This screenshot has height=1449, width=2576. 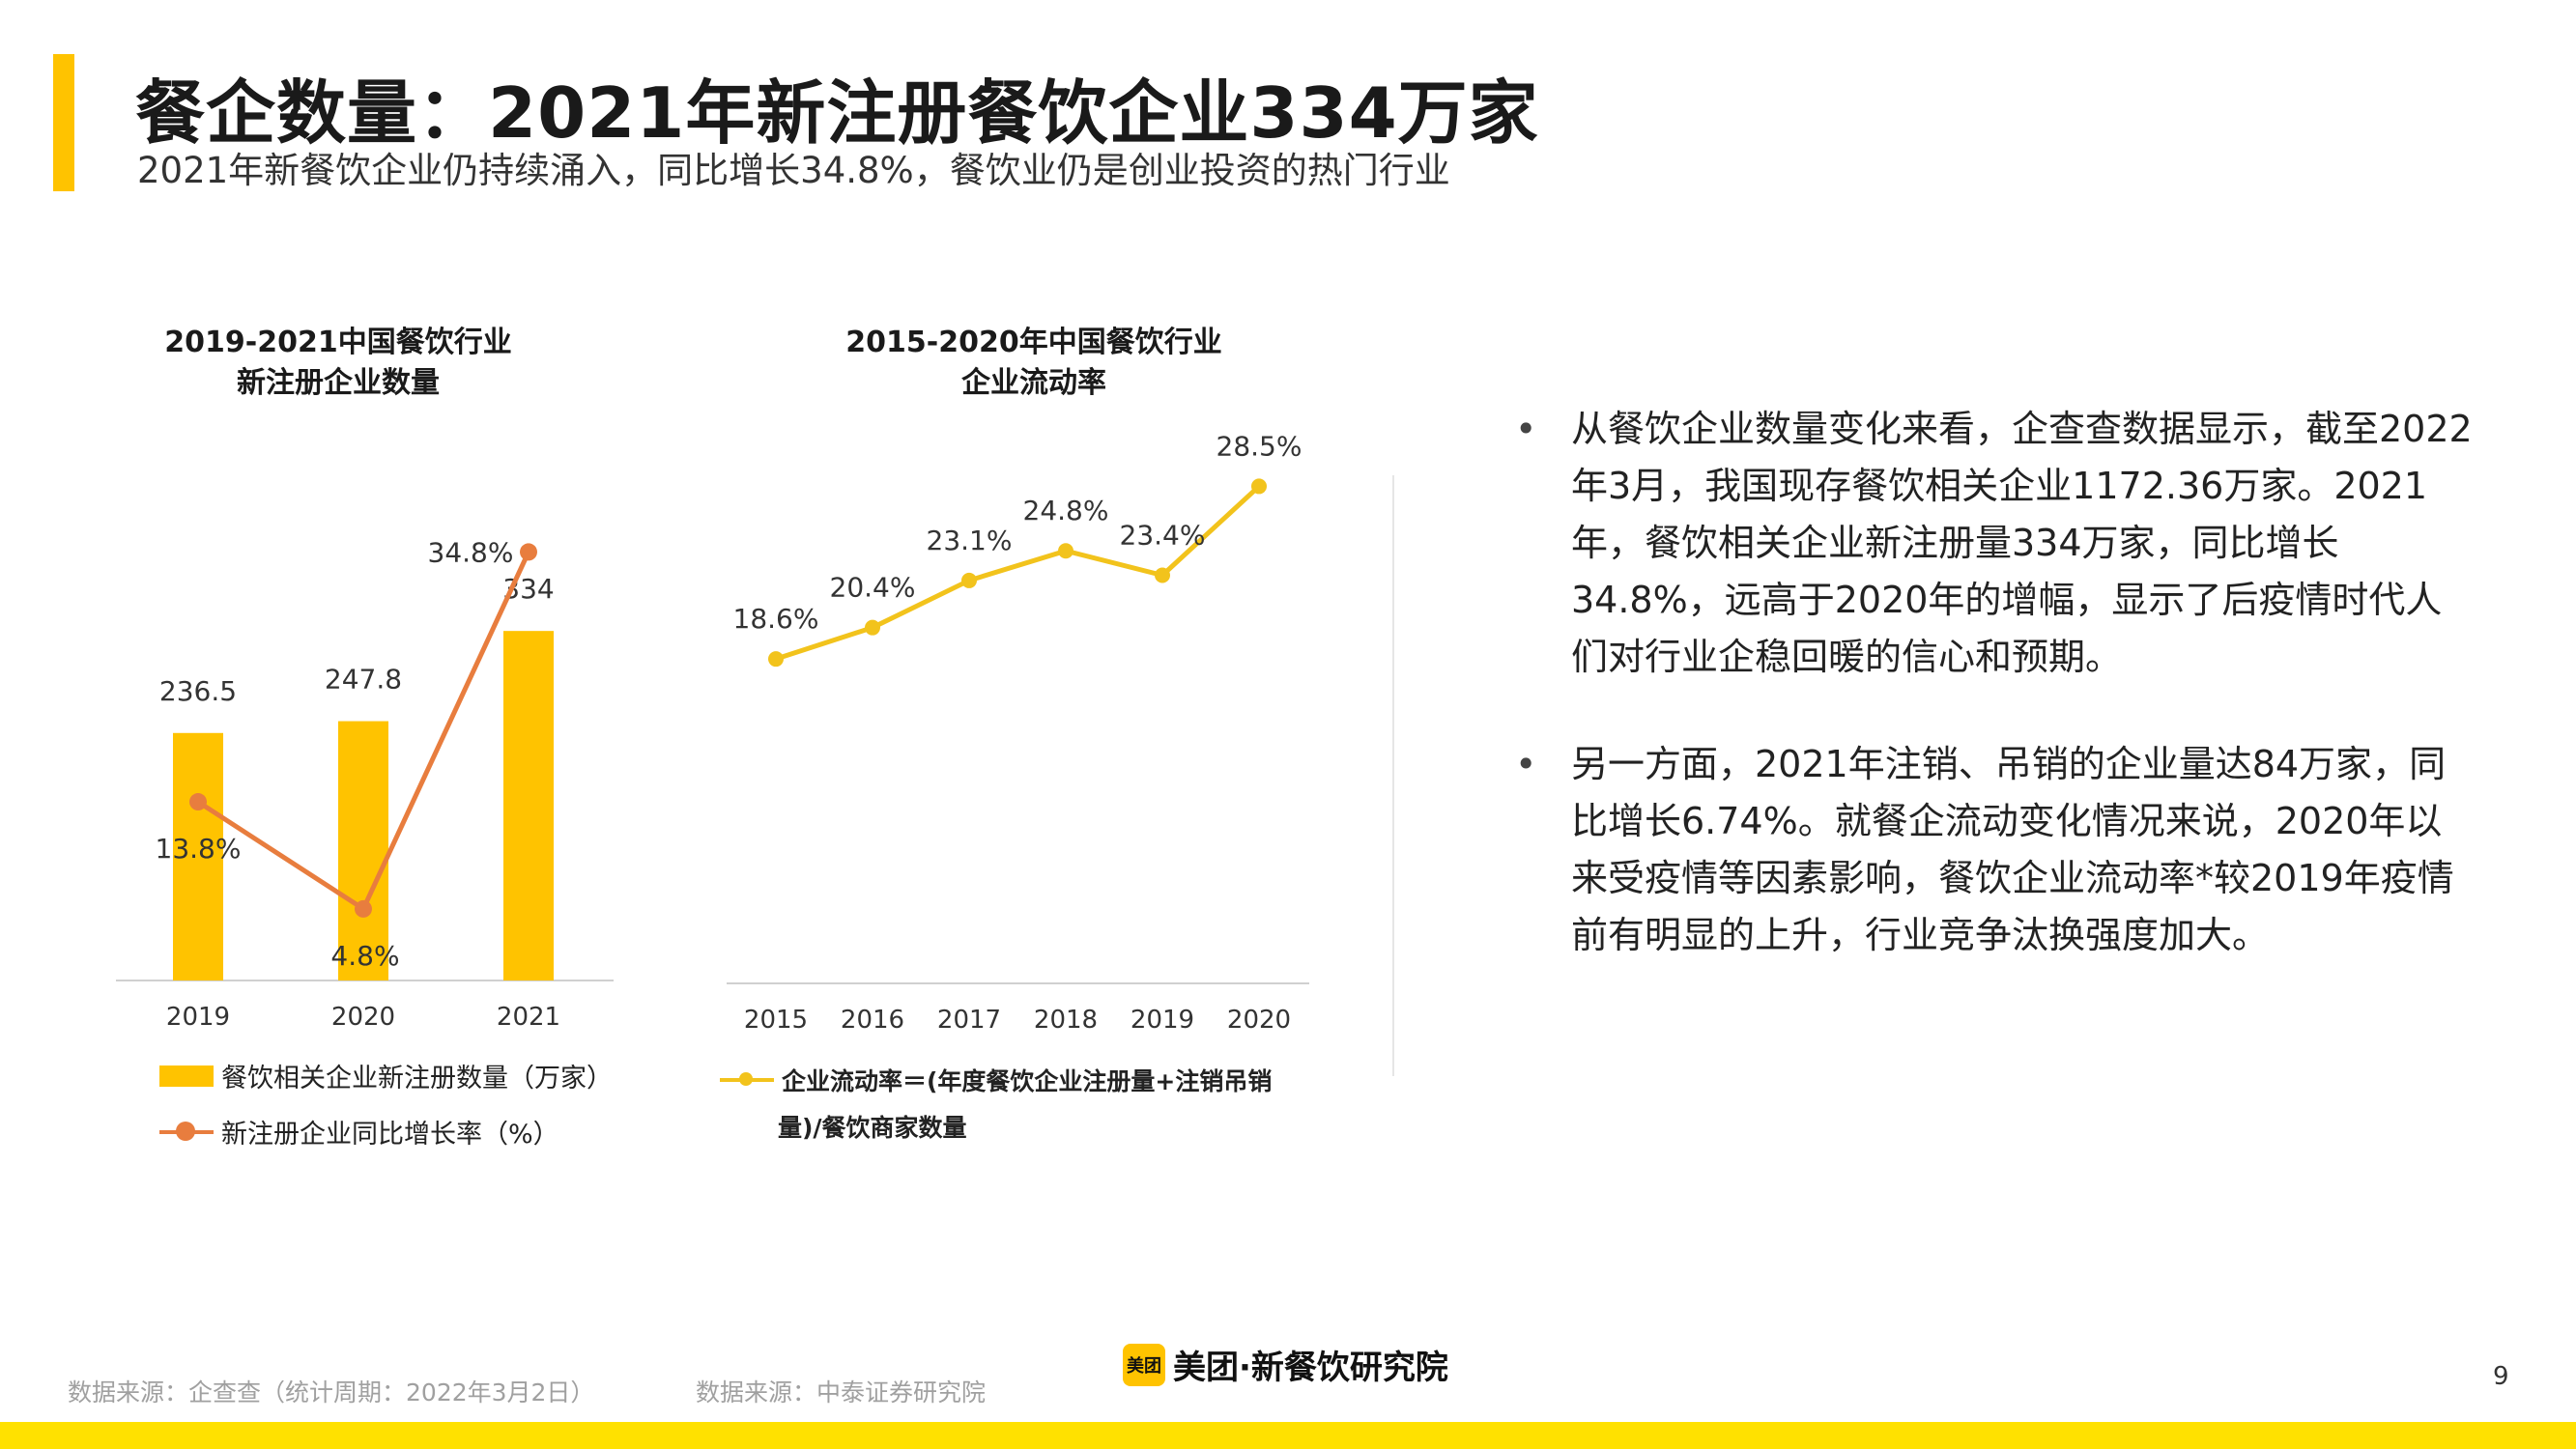 I want to click on title-accent-bar, so click(x=64, y=122).